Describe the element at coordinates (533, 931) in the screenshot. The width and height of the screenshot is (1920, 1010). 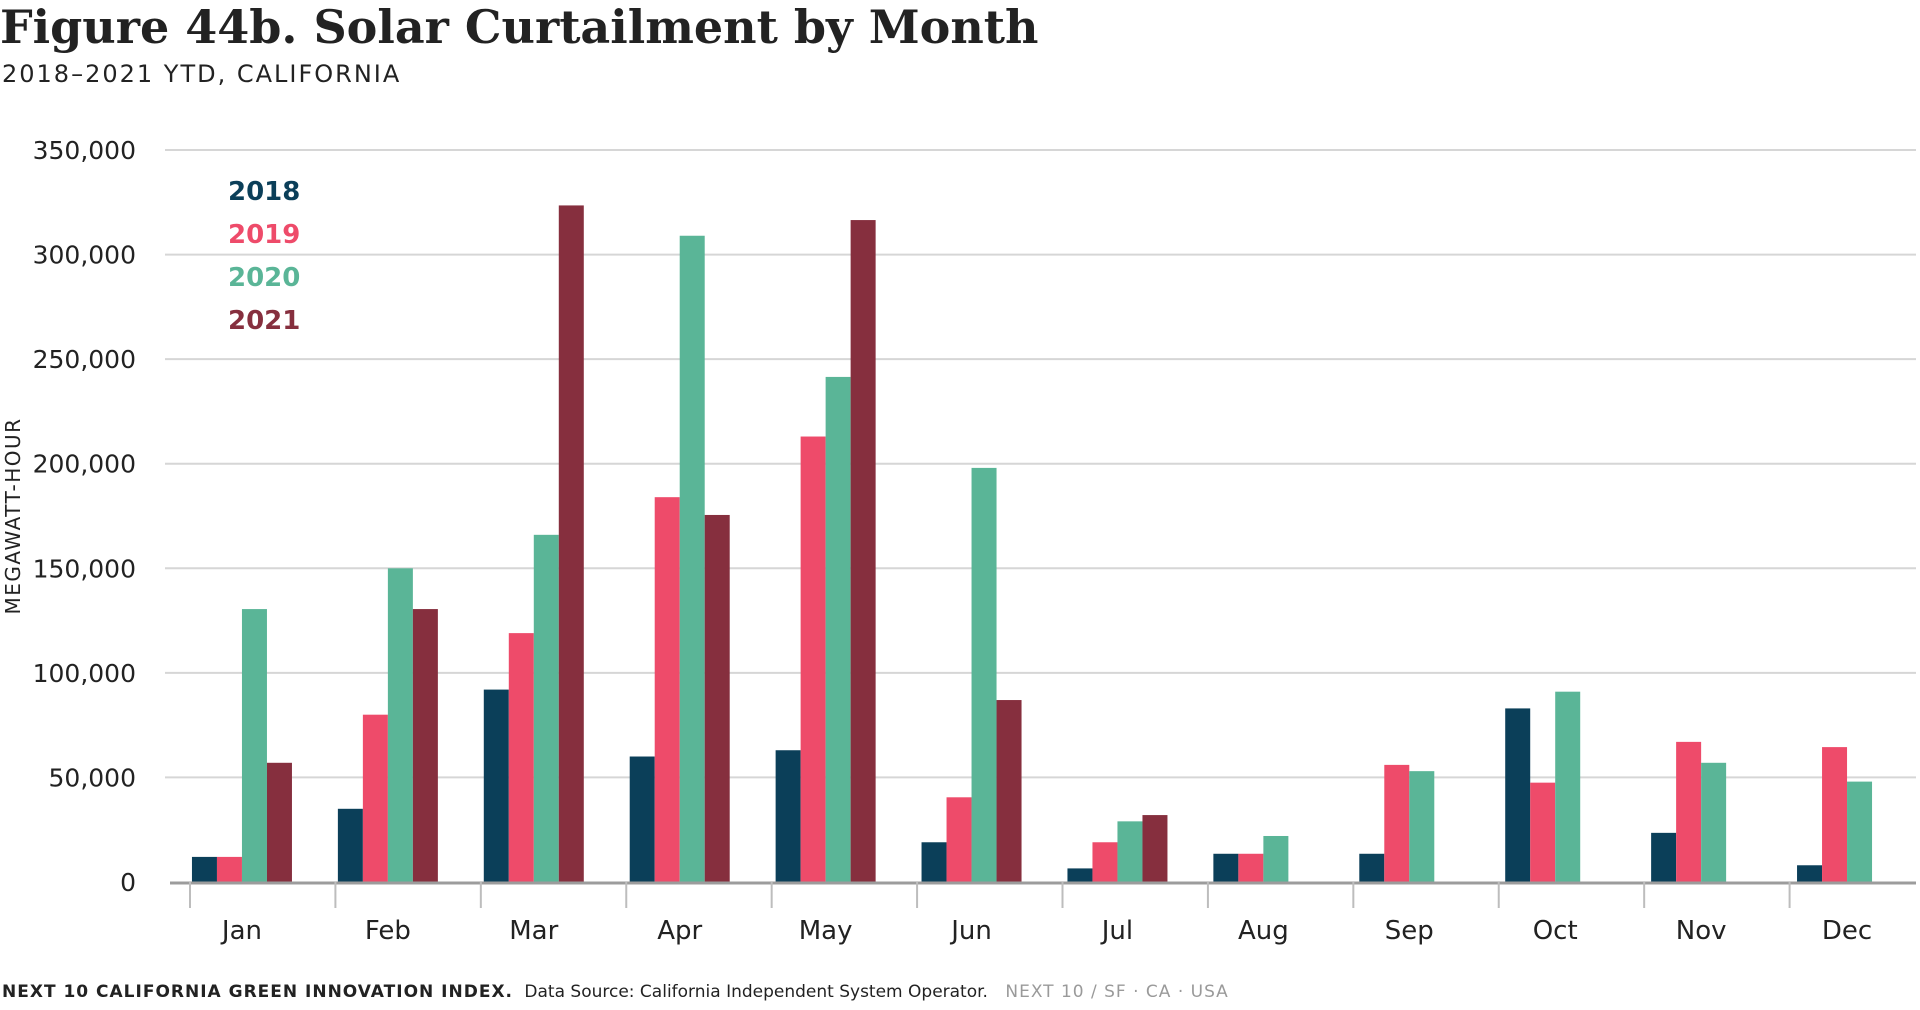
I see `x-tick-label: Mar` at that location.